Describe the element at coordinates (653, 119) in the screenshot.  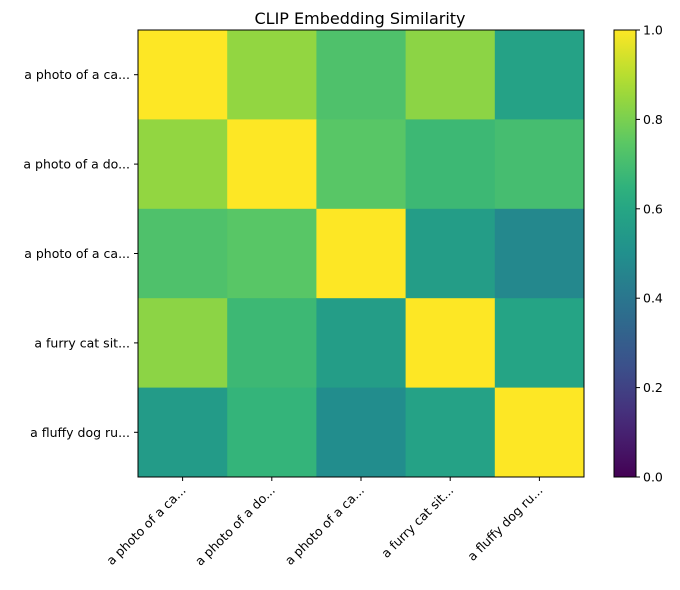
I see `colorbar-tick-label: 0.8` at that location.